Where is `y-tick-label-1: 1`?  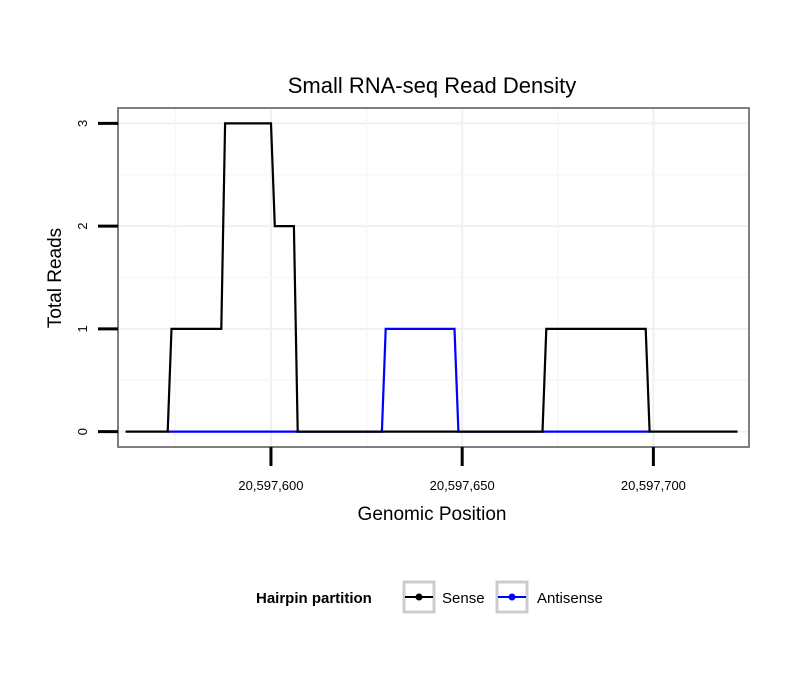
y-tick-label-1: 1 is located at coordinates (82, 328).